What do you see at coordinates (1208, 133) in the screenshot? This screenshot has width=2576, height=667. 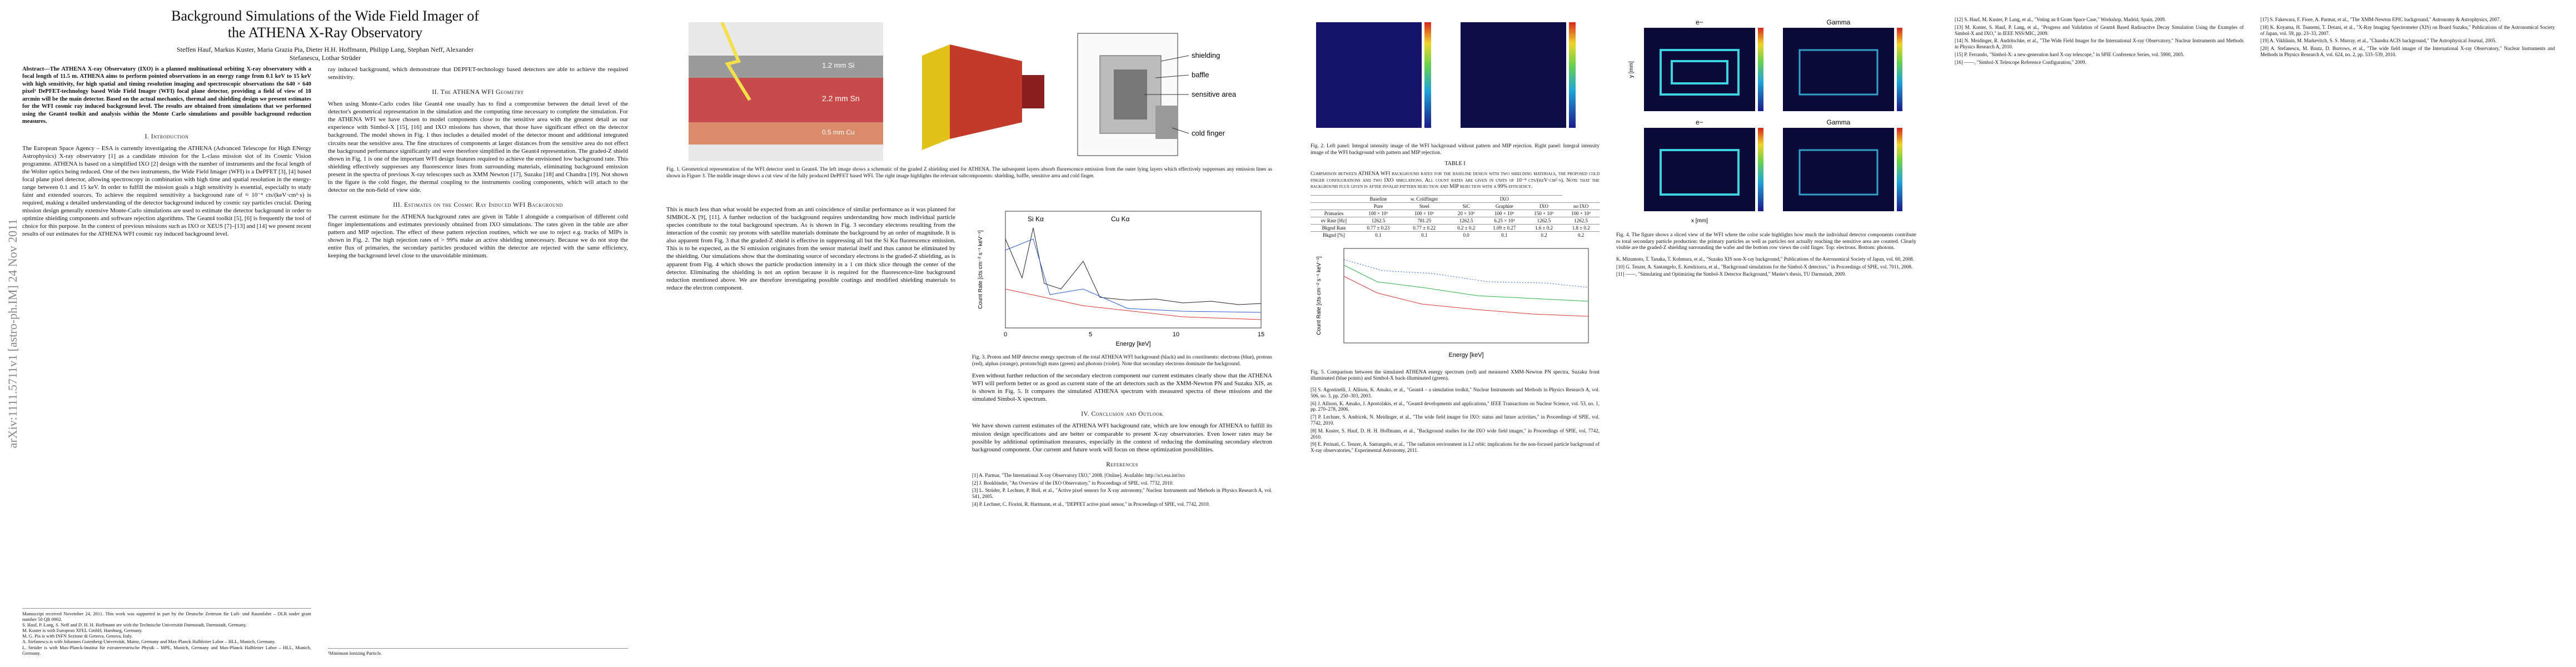 I see `figure-label: cold finger` at bounding box center [1208, 133].